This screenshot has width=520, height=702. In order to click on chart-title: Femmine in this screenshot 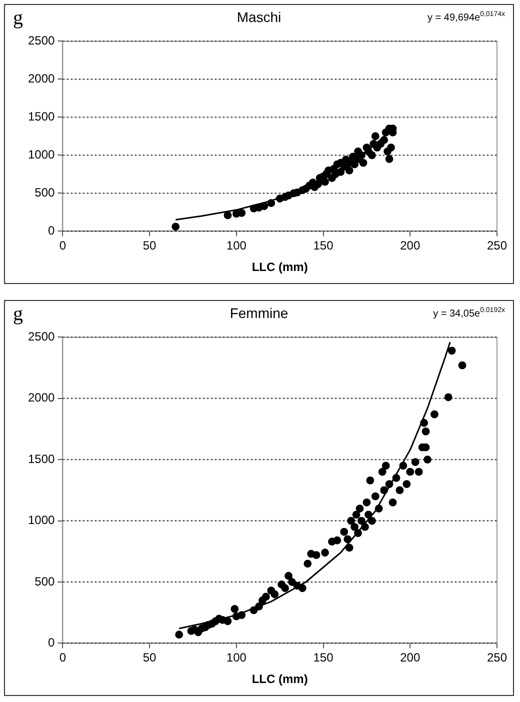, I will do `click(259, 313)`.